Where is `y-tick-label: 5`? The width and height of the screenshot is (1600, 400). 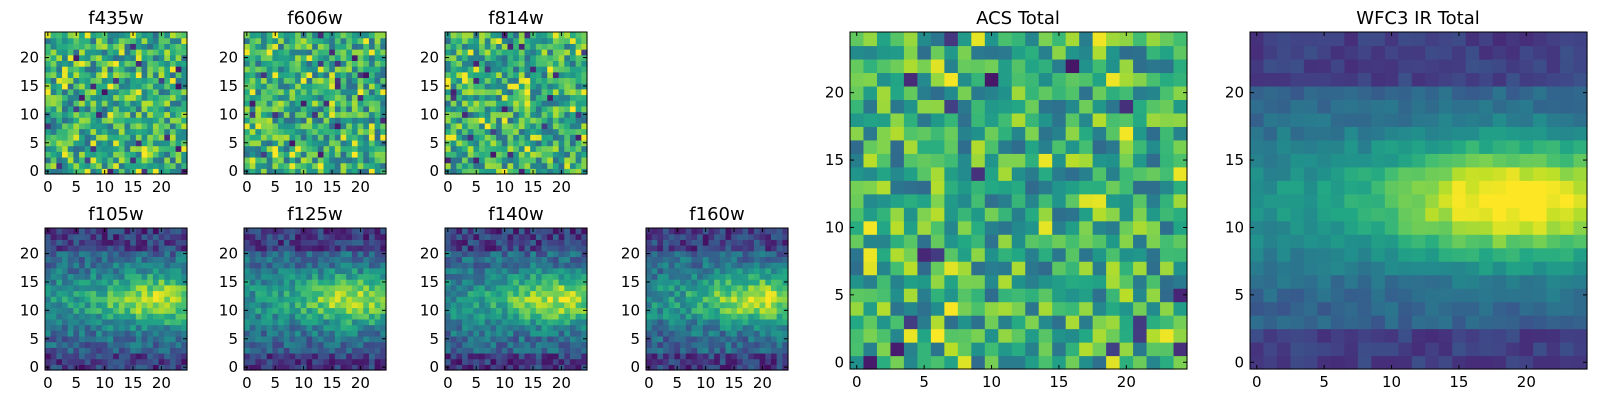
y-tick-label: 5 is located at coordinates (34, 339).